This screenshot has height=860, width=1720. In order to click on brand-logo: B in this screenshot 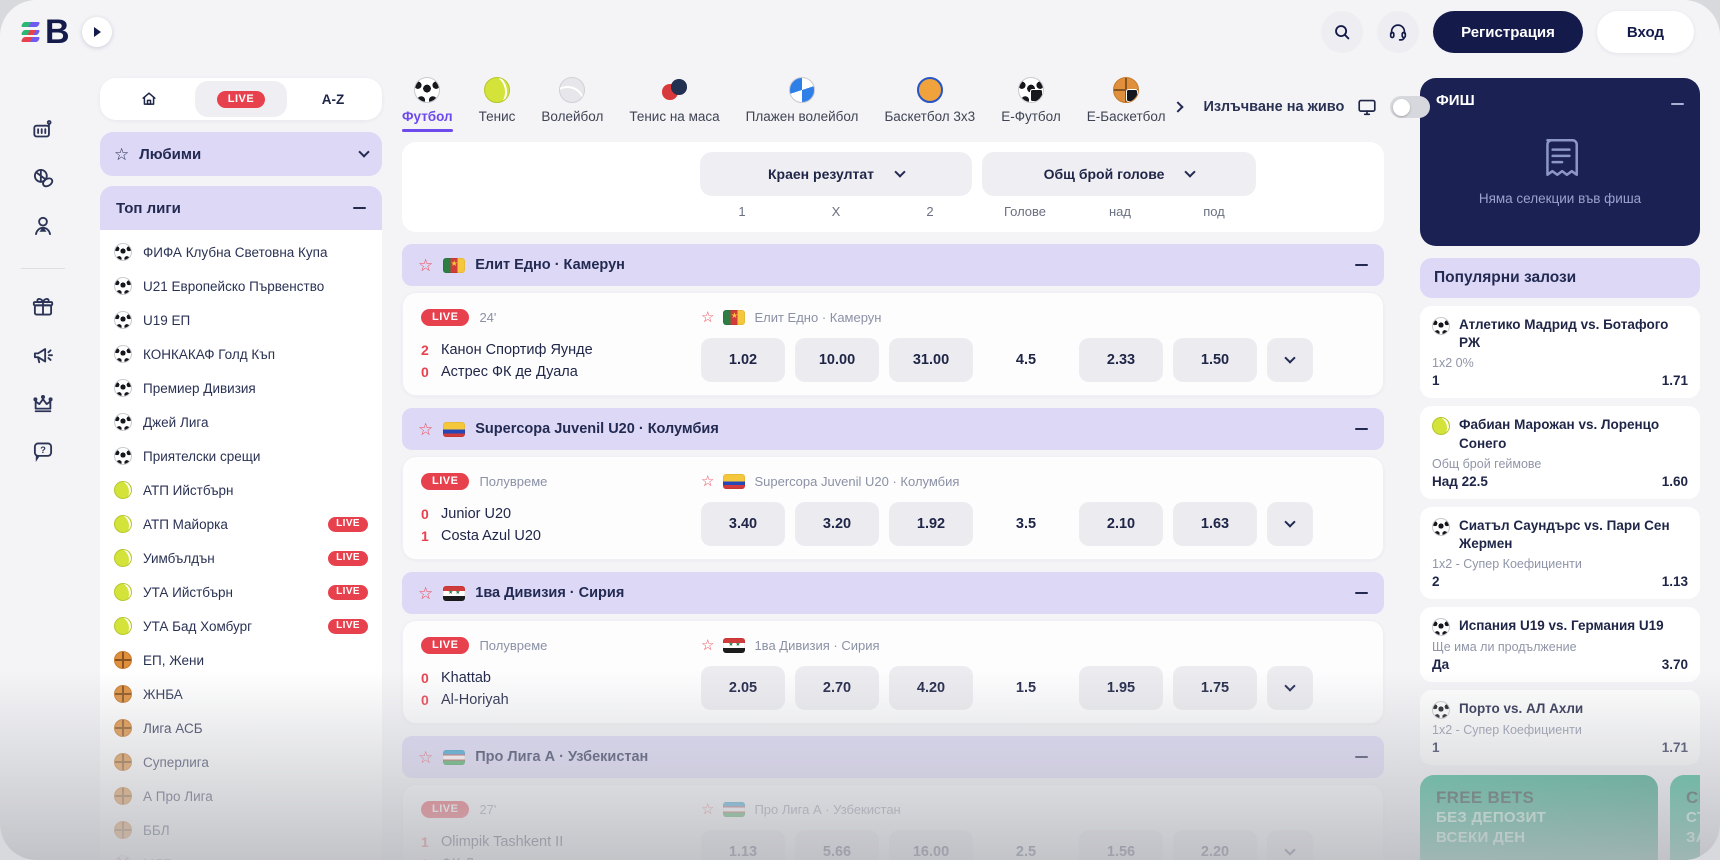, I will do `click(66, 32)`.